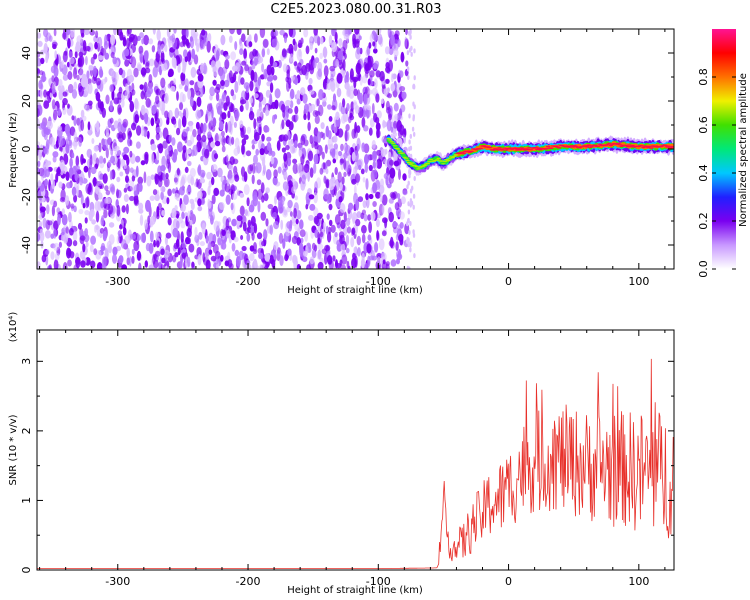 The image size is (750, 600). What do you see at coordinates (356, 9) in the screenshot?
I see `chart-title: C2E5.2023.080.00.31.R03` at bounding box center [356, 9].